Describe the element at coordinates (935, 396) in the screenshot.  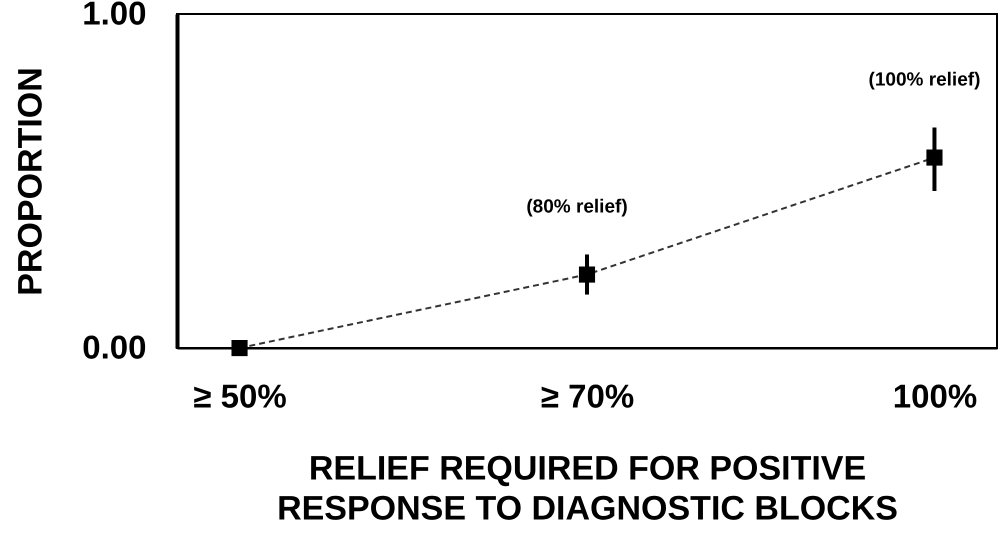
I see `x-tick-label: 100%` at that location.